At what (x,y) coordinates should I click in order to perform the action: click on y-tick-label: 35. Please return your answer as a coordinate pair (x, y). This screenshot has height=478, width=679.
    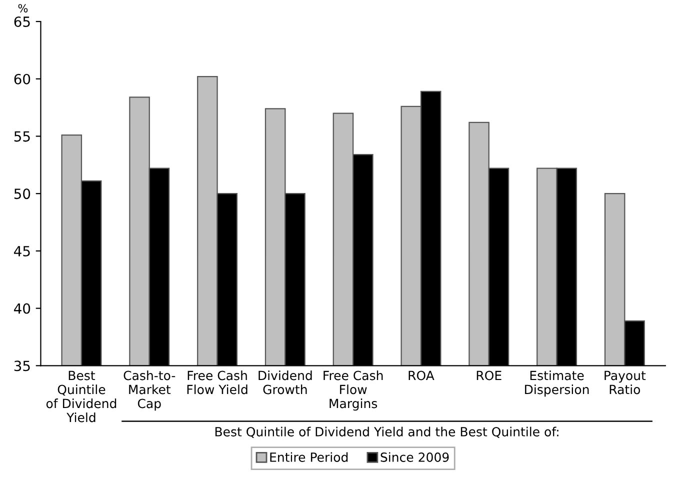
    Looking at the image, I should click on (22, 366).